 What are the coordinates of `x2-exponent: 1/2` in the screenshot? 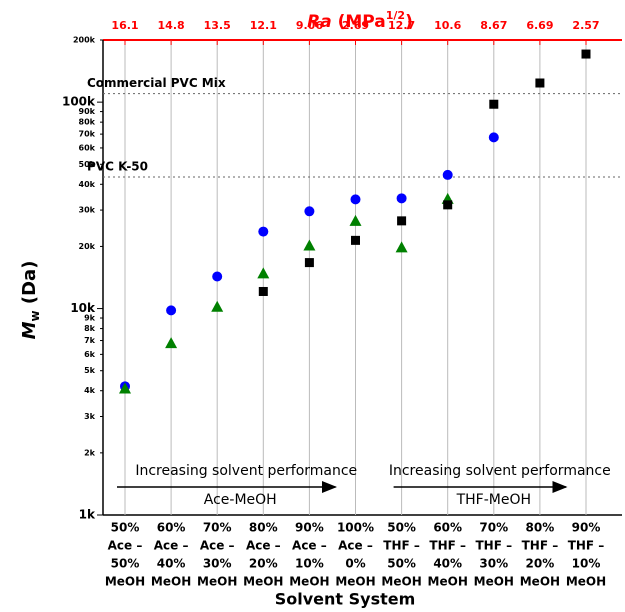 It's located at (395, 15).